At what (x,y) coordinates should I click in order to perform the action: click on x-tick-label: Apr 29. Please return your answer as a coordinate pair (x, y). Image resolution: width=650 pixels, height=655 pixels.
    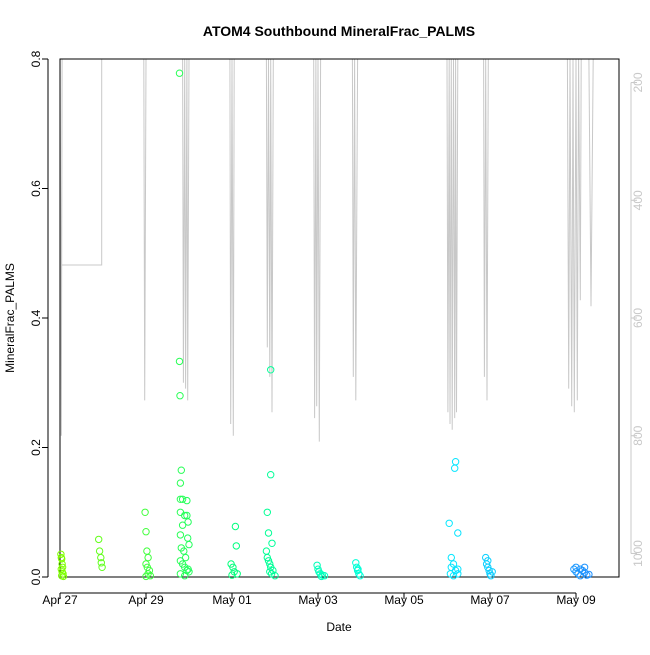
    Looking at the image, I should click on (146, 600).